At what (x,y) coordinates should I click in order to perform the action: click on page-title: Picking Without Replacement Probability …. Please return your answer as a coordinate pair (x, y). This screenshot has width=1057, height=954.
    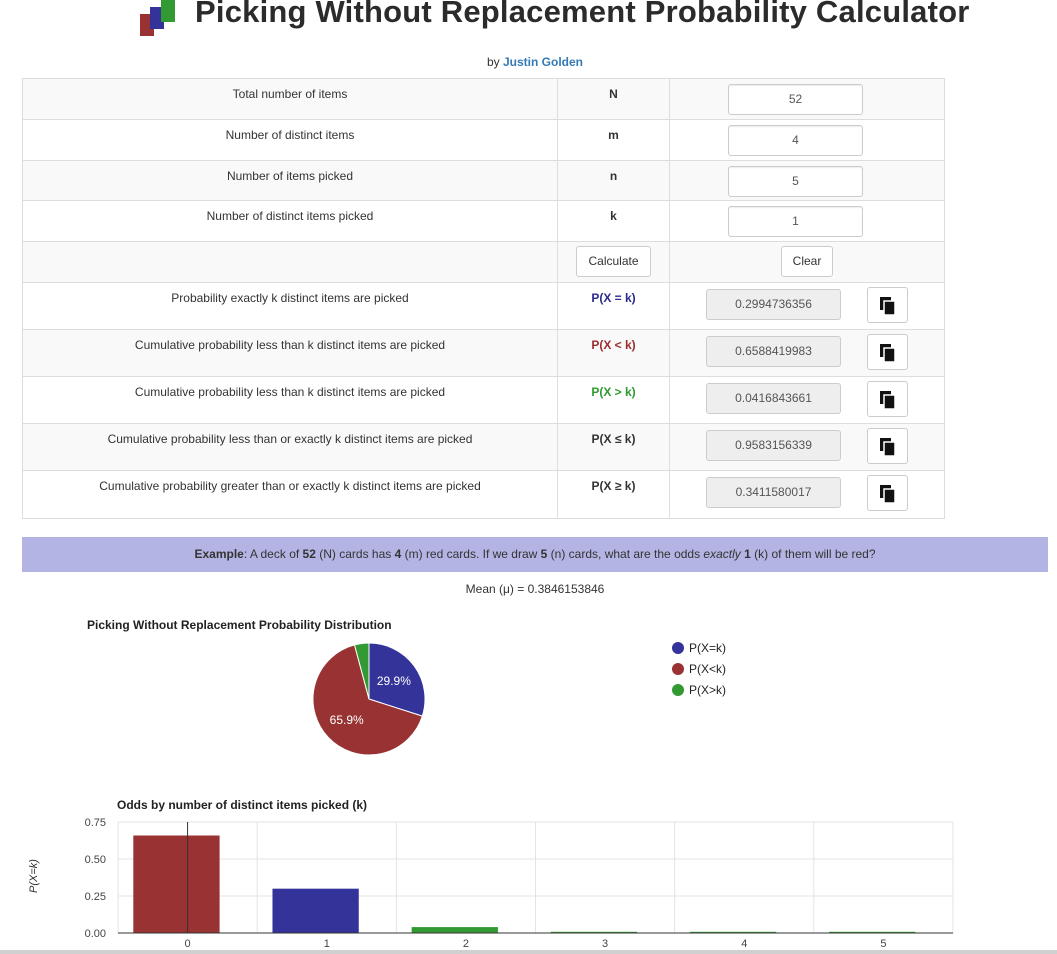
    Looking at the image, I should click on (582, 14).